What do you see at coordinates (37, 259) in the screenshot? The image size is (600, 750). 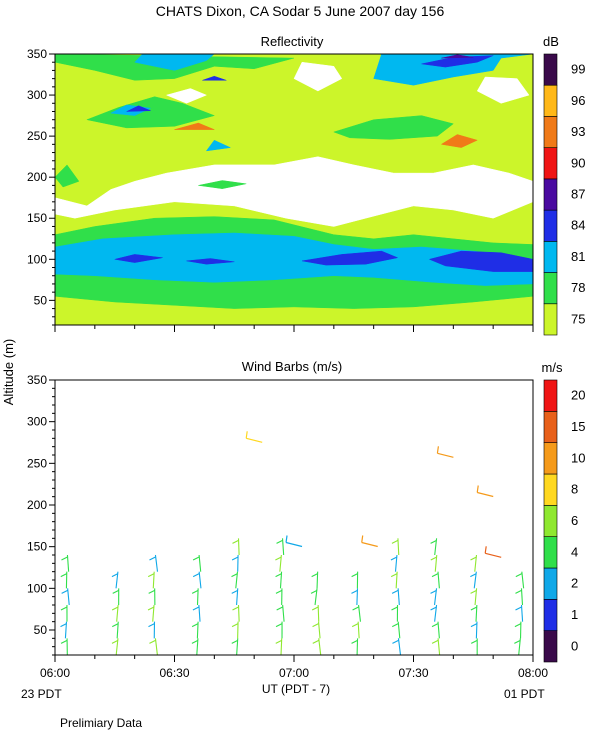 I see `refl-ytick-label-100: 100` at bounding box center [37, 259].